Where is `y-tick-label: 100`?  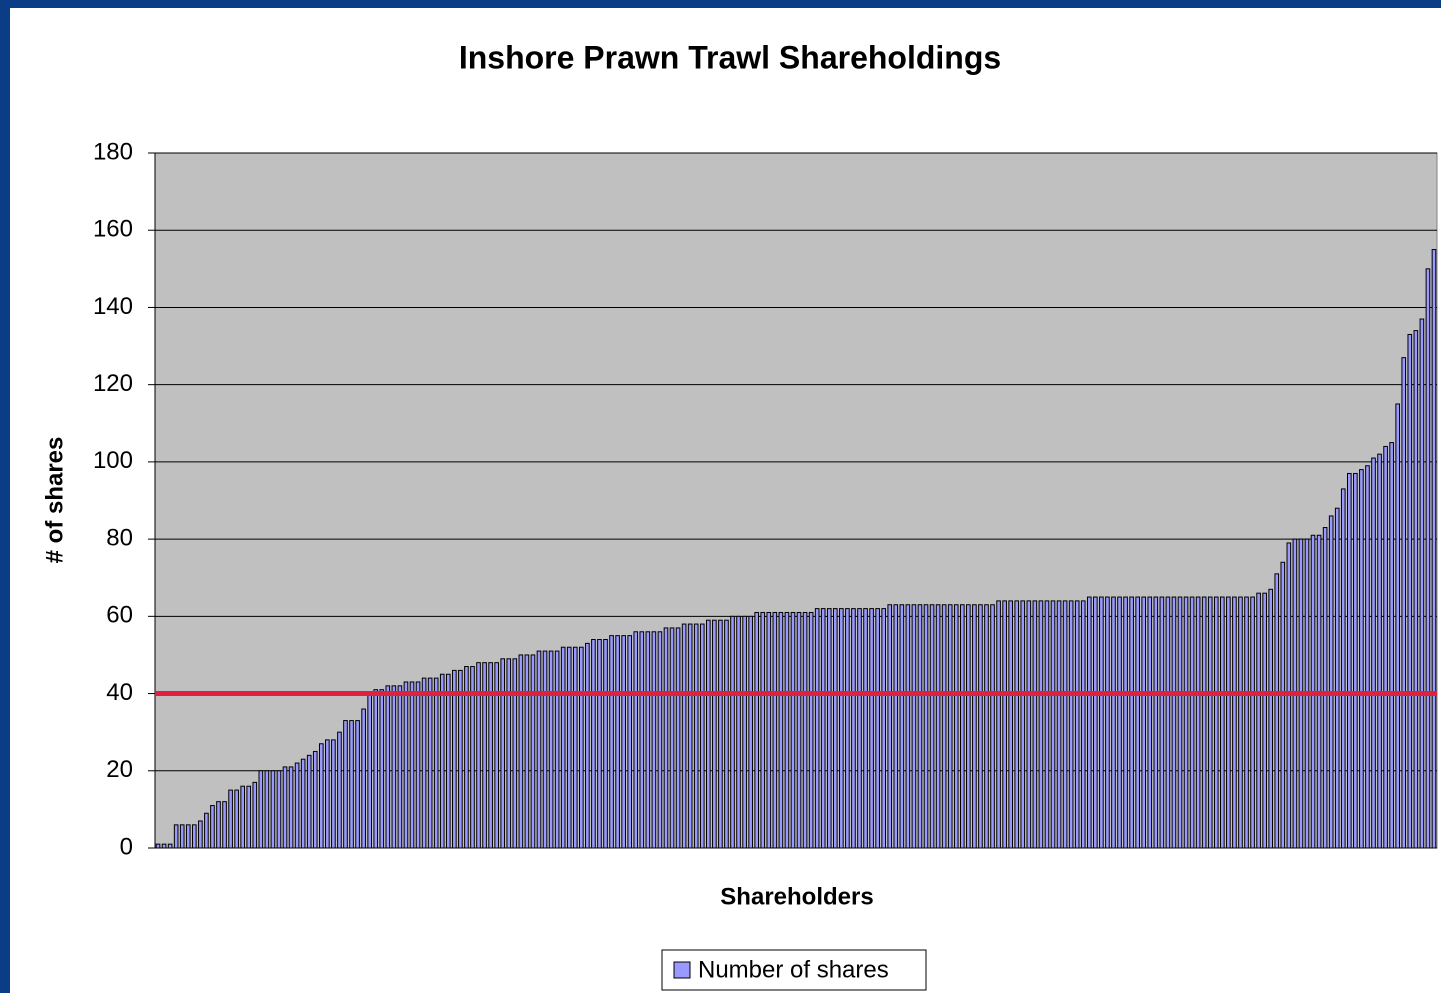
y-tick-label: 100 is located at coordinates (113, 460).